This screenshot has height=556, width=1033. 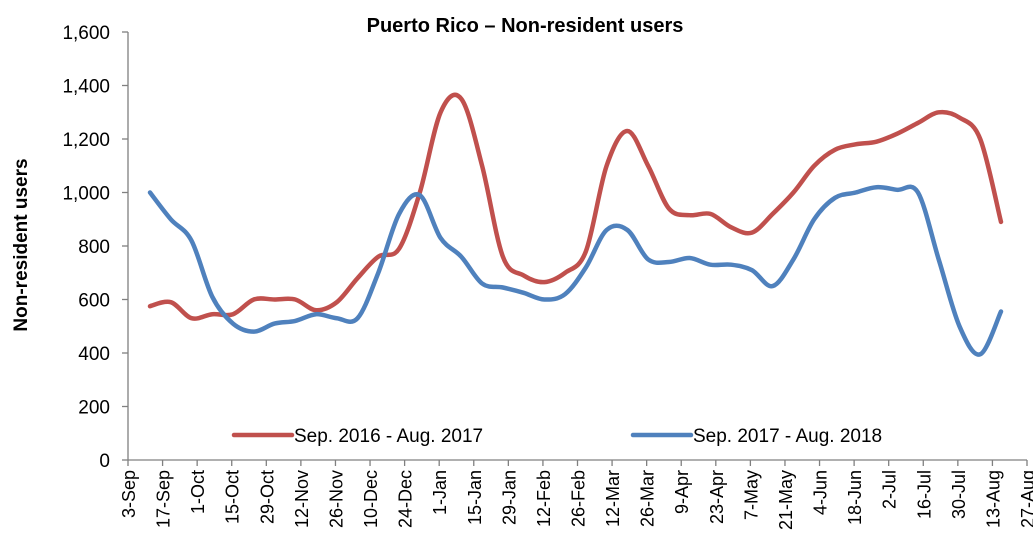 I want to click on y-tick-label: 600, so click(x=94, y=301).